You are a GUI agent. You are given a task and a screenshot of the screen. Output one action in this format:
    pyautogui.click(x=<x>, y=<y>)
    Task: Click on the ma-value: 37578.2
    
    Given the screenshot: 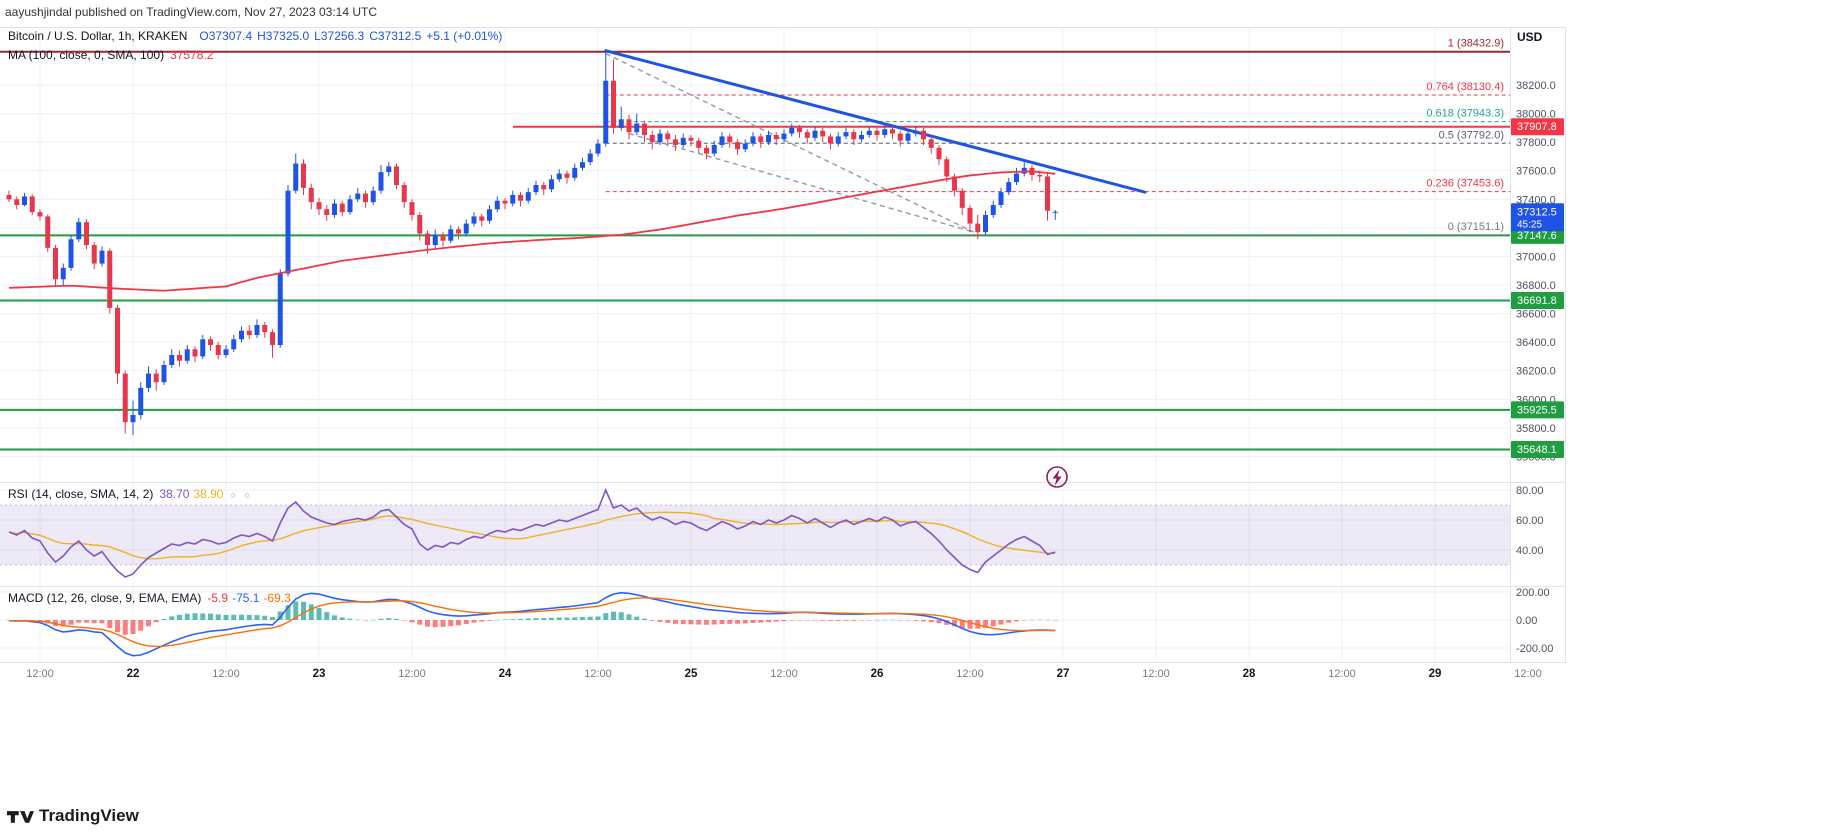 What is the action you would take?
    pyautogui.click(x=192, y=55)
    